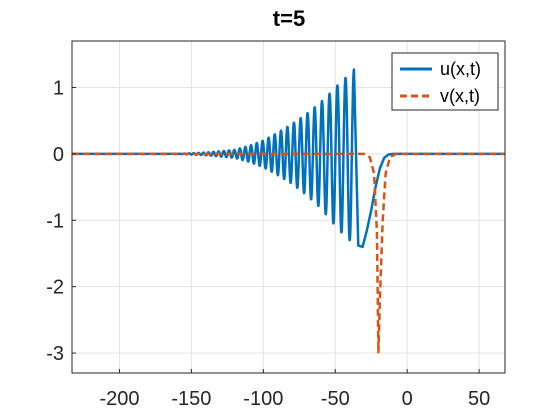  What do you see at coordinates (58, 88) in the screenshot?
I see `y-tick-label: 1` at bounding box center [58, 88].